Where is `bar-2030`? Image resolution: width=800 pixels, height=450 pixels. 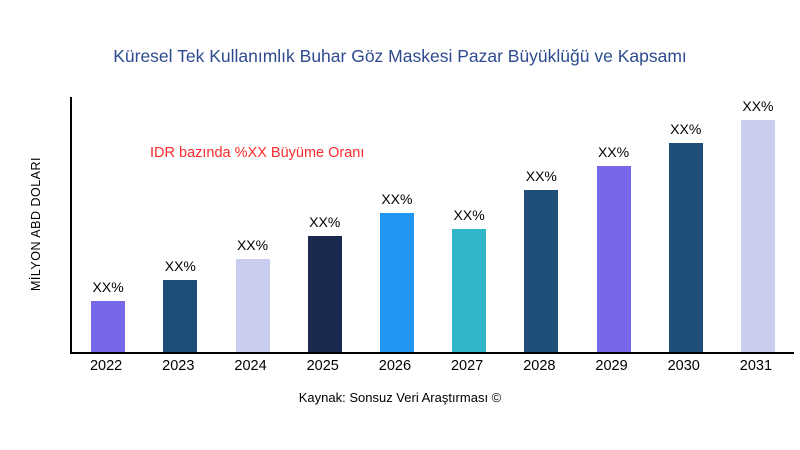 bar-2030 is located at coordinates (685, 247).